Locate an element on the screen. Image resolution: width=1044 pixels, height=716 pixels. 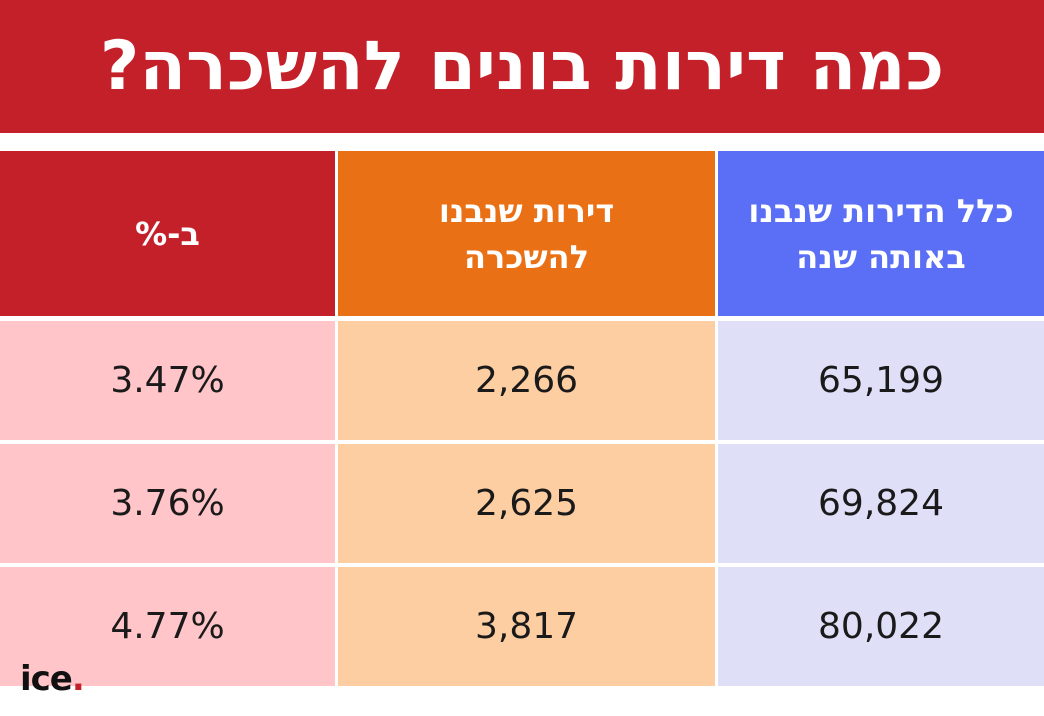
table-cell-total: 65,199 is located at coordinates (881, 380).